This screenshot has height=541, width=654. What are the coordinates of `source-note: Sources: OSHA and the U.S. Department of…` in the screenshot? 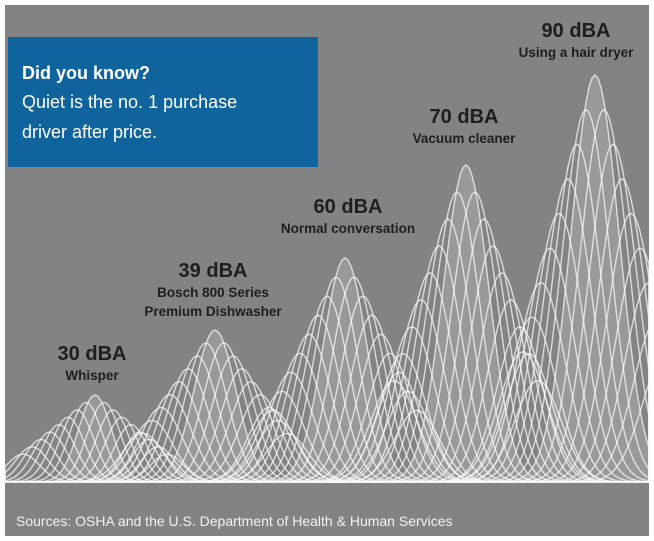 It's located at (234, 521).